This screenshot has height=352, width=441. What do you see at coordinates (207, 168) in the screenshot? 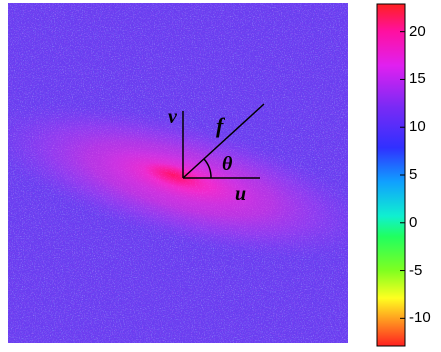
I see `theta-arc` at bounding box center [207, 168].